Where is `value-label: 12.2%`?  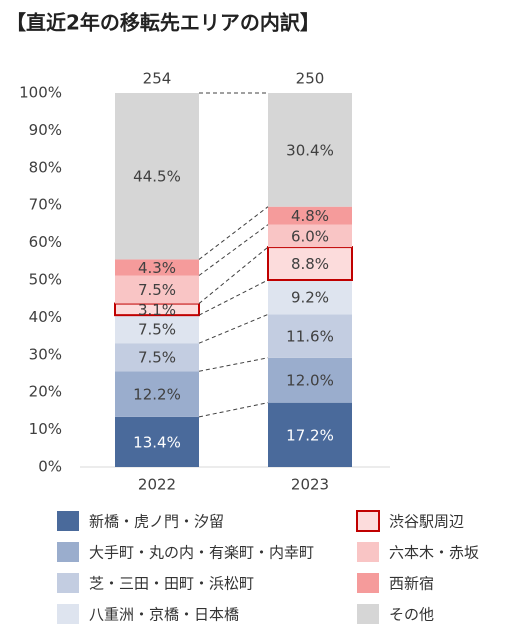
value-label: 12.2% is located at coordinates (157, 395).